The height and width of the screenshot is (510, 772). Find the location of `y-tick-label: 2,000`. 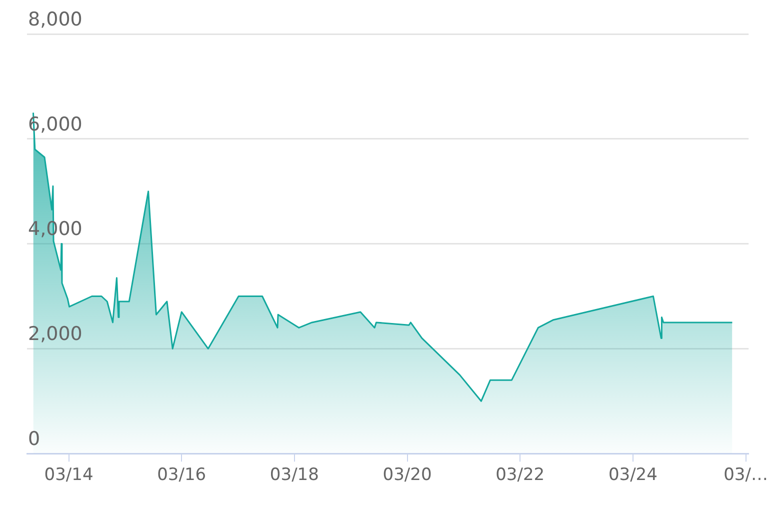

y-tick-label: 2,000 is located at coordinates (55, 334).